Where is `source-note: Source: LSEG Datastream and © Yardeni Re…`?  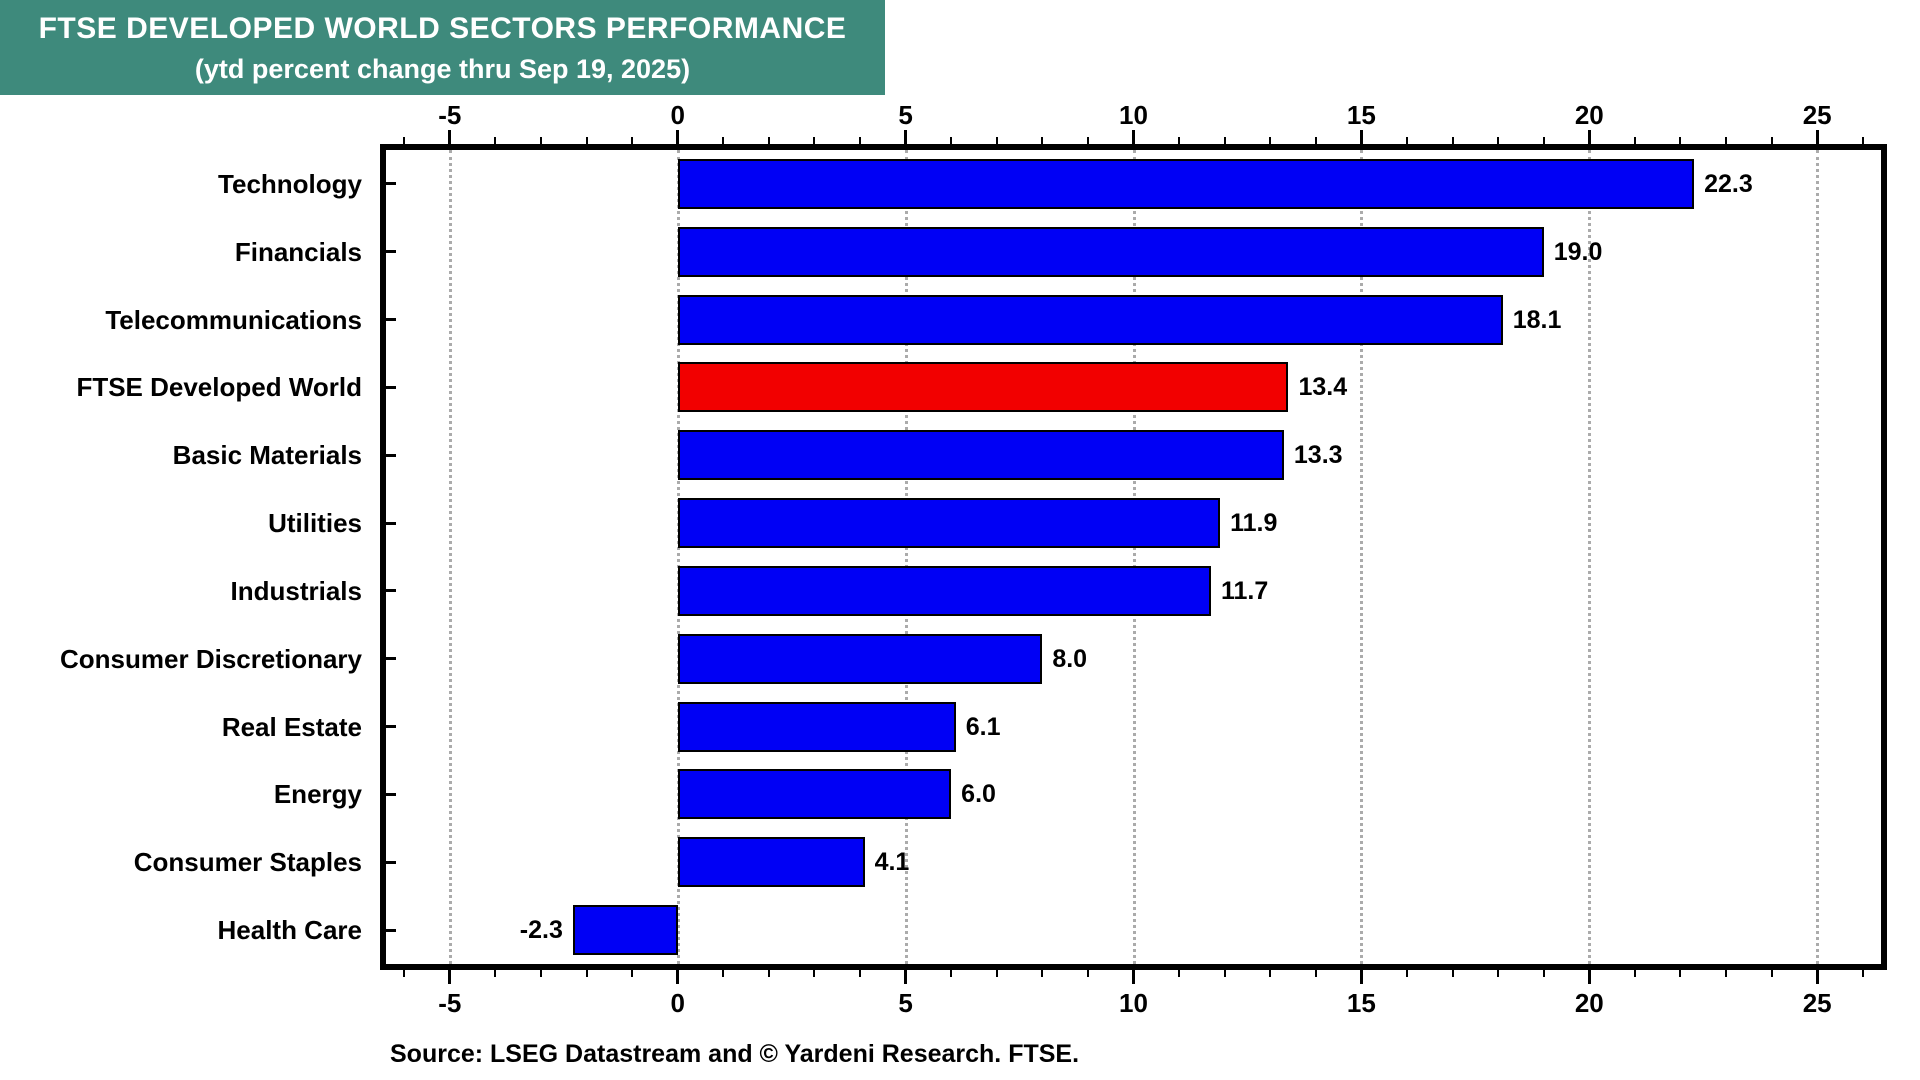
source-note: Source: LSEG Datastream and © Yardeni Re… is located at coordinates (735, 1054).